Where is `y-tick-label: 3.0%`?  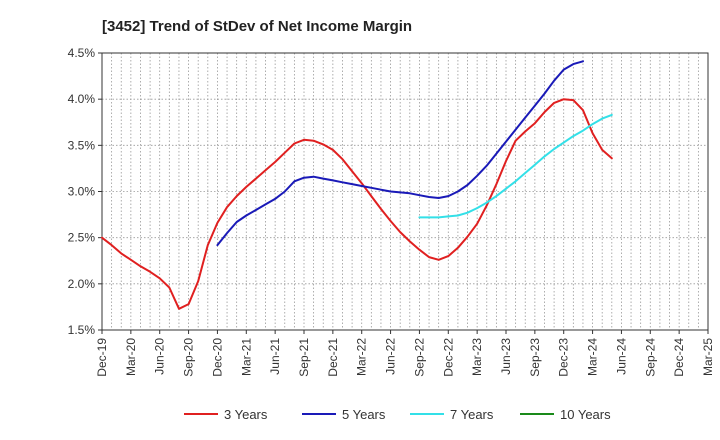 y-tick-label: 3.0% is located at coordinates (82, 192).